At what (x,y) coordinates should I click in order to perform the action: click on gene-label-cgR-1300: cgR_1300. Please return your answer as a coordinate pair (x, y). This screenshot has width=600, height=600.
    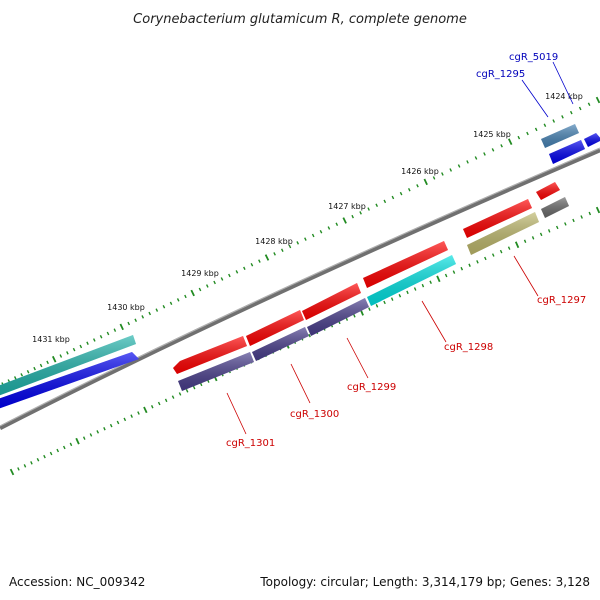
    Looking at the image, I should click on (314, 414).